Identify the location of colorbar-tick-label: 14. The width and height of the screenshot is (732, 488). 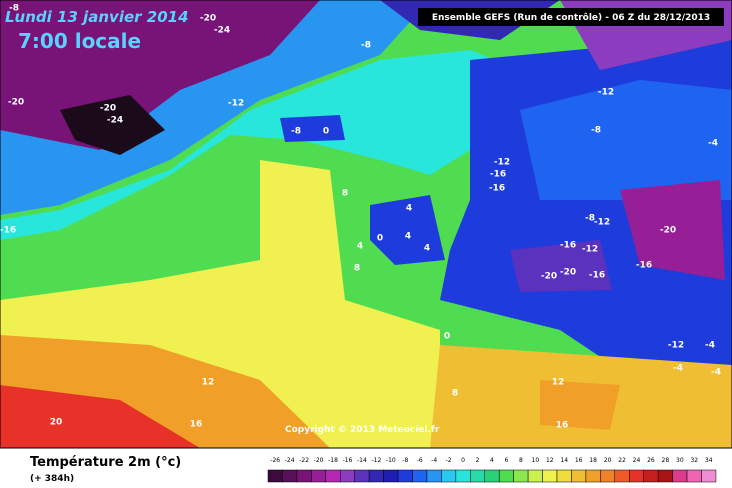
(564, 460).